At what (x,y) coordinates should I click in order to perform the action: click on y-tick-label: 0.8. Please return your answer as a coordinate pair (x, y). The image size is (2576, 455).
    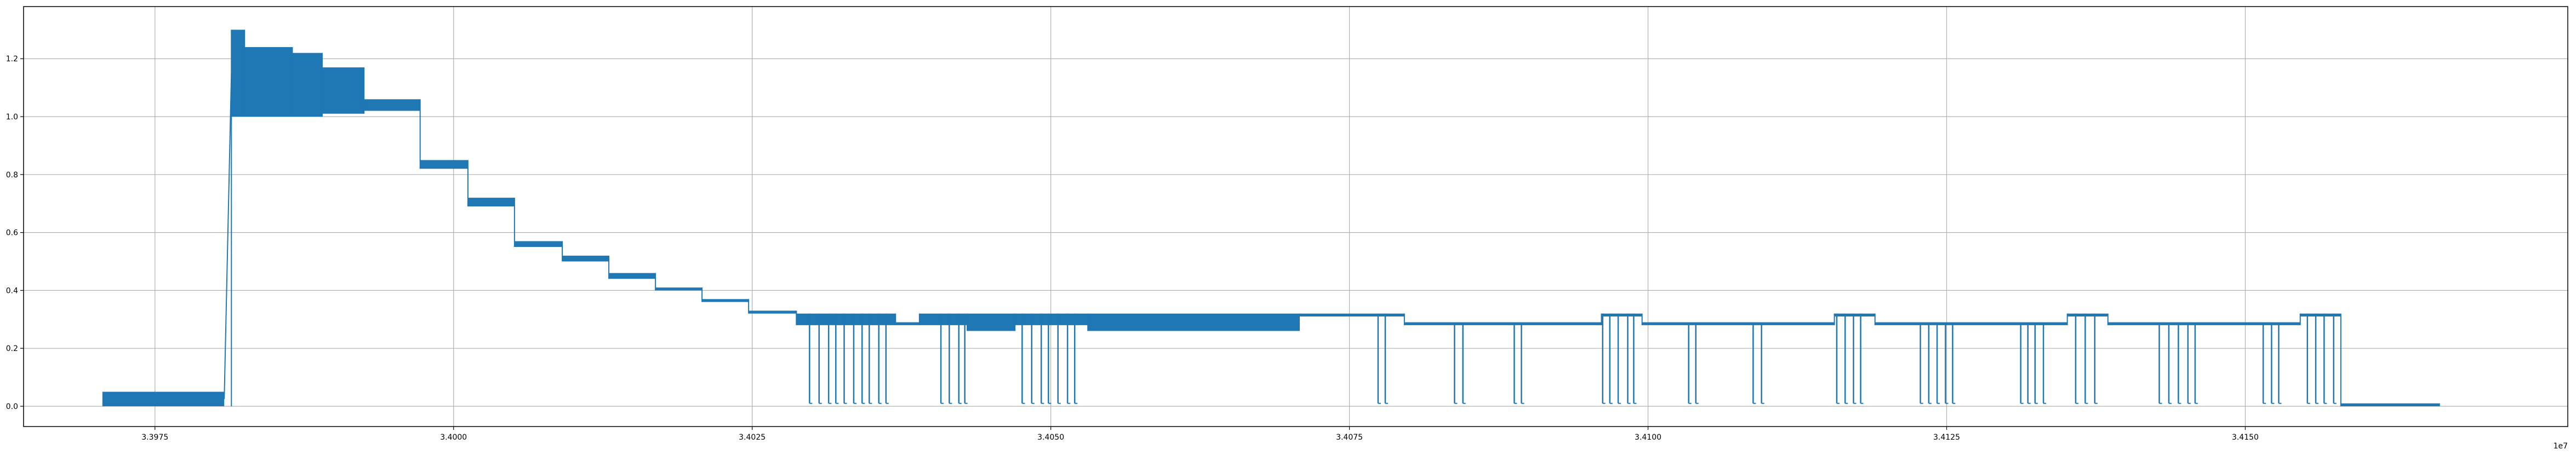
    Looking at the image, I should click on (12, 175).